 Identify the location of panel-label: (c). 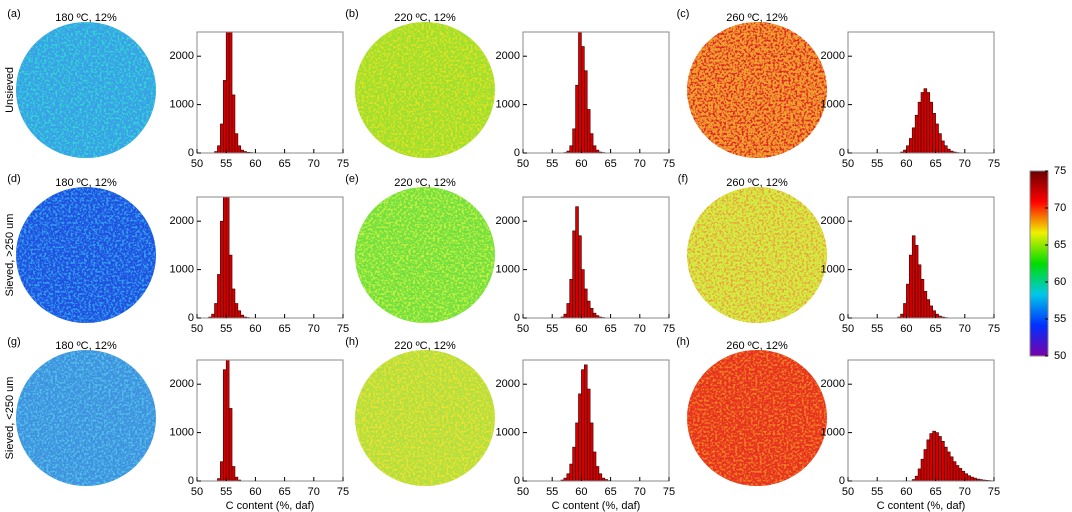
(683, 14).